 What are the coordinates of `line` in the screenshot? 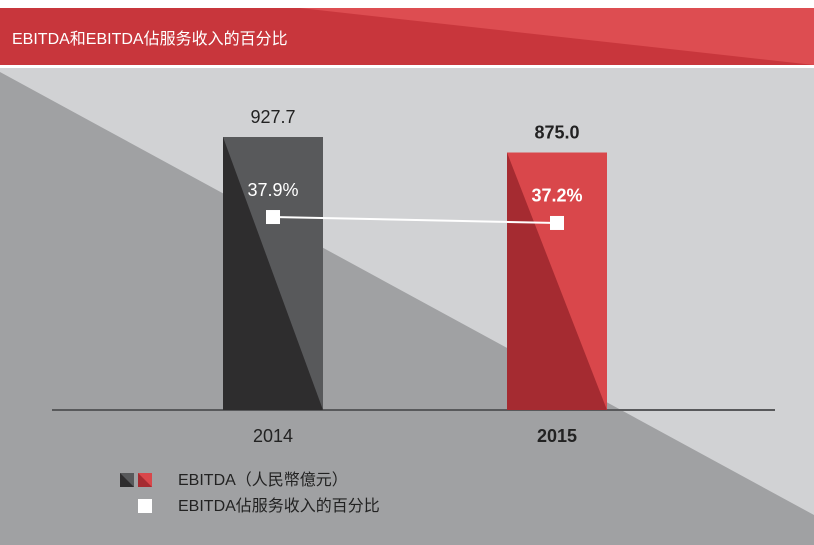 It's located at (415, 220).